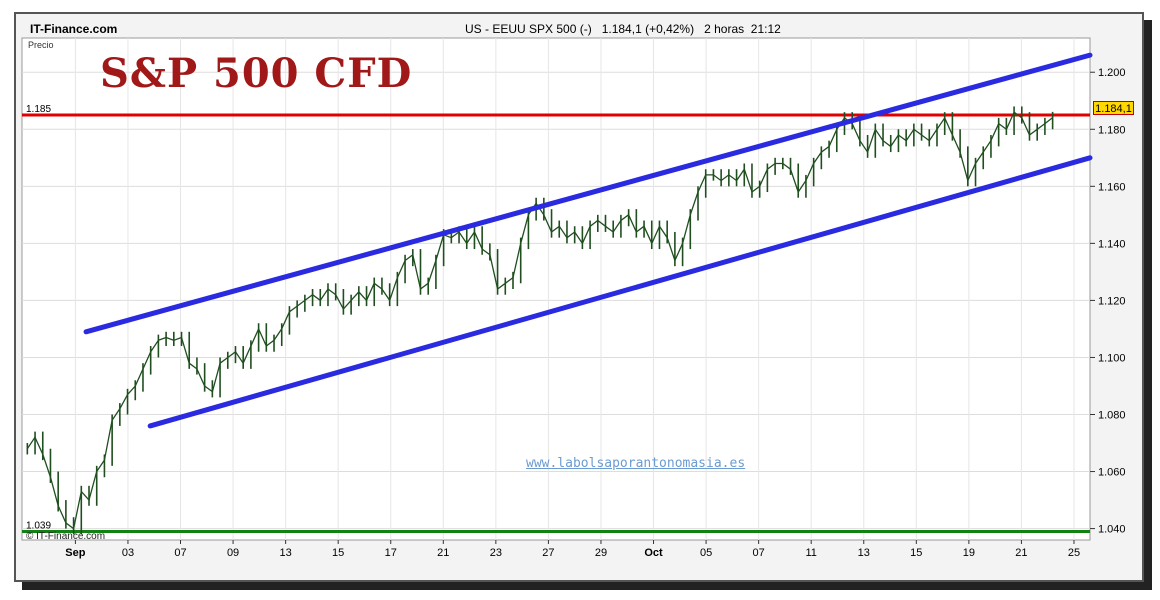 This screenshot has width=1160, height=600. Describe the element at coordinates (233, 553) in the screenshot. I see `x-tick-label: 09` at that location.